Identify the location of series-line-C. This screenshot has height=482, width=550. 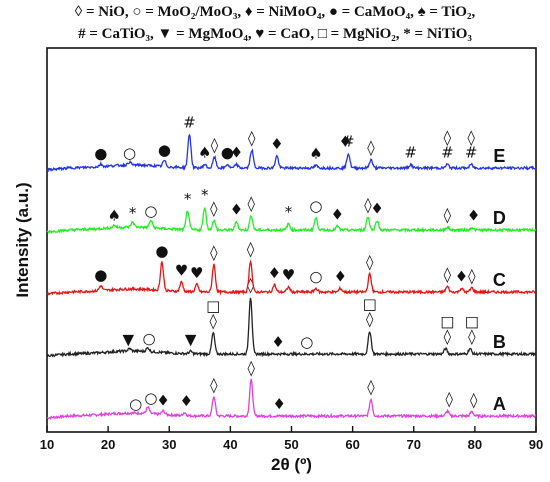
(291, 277).